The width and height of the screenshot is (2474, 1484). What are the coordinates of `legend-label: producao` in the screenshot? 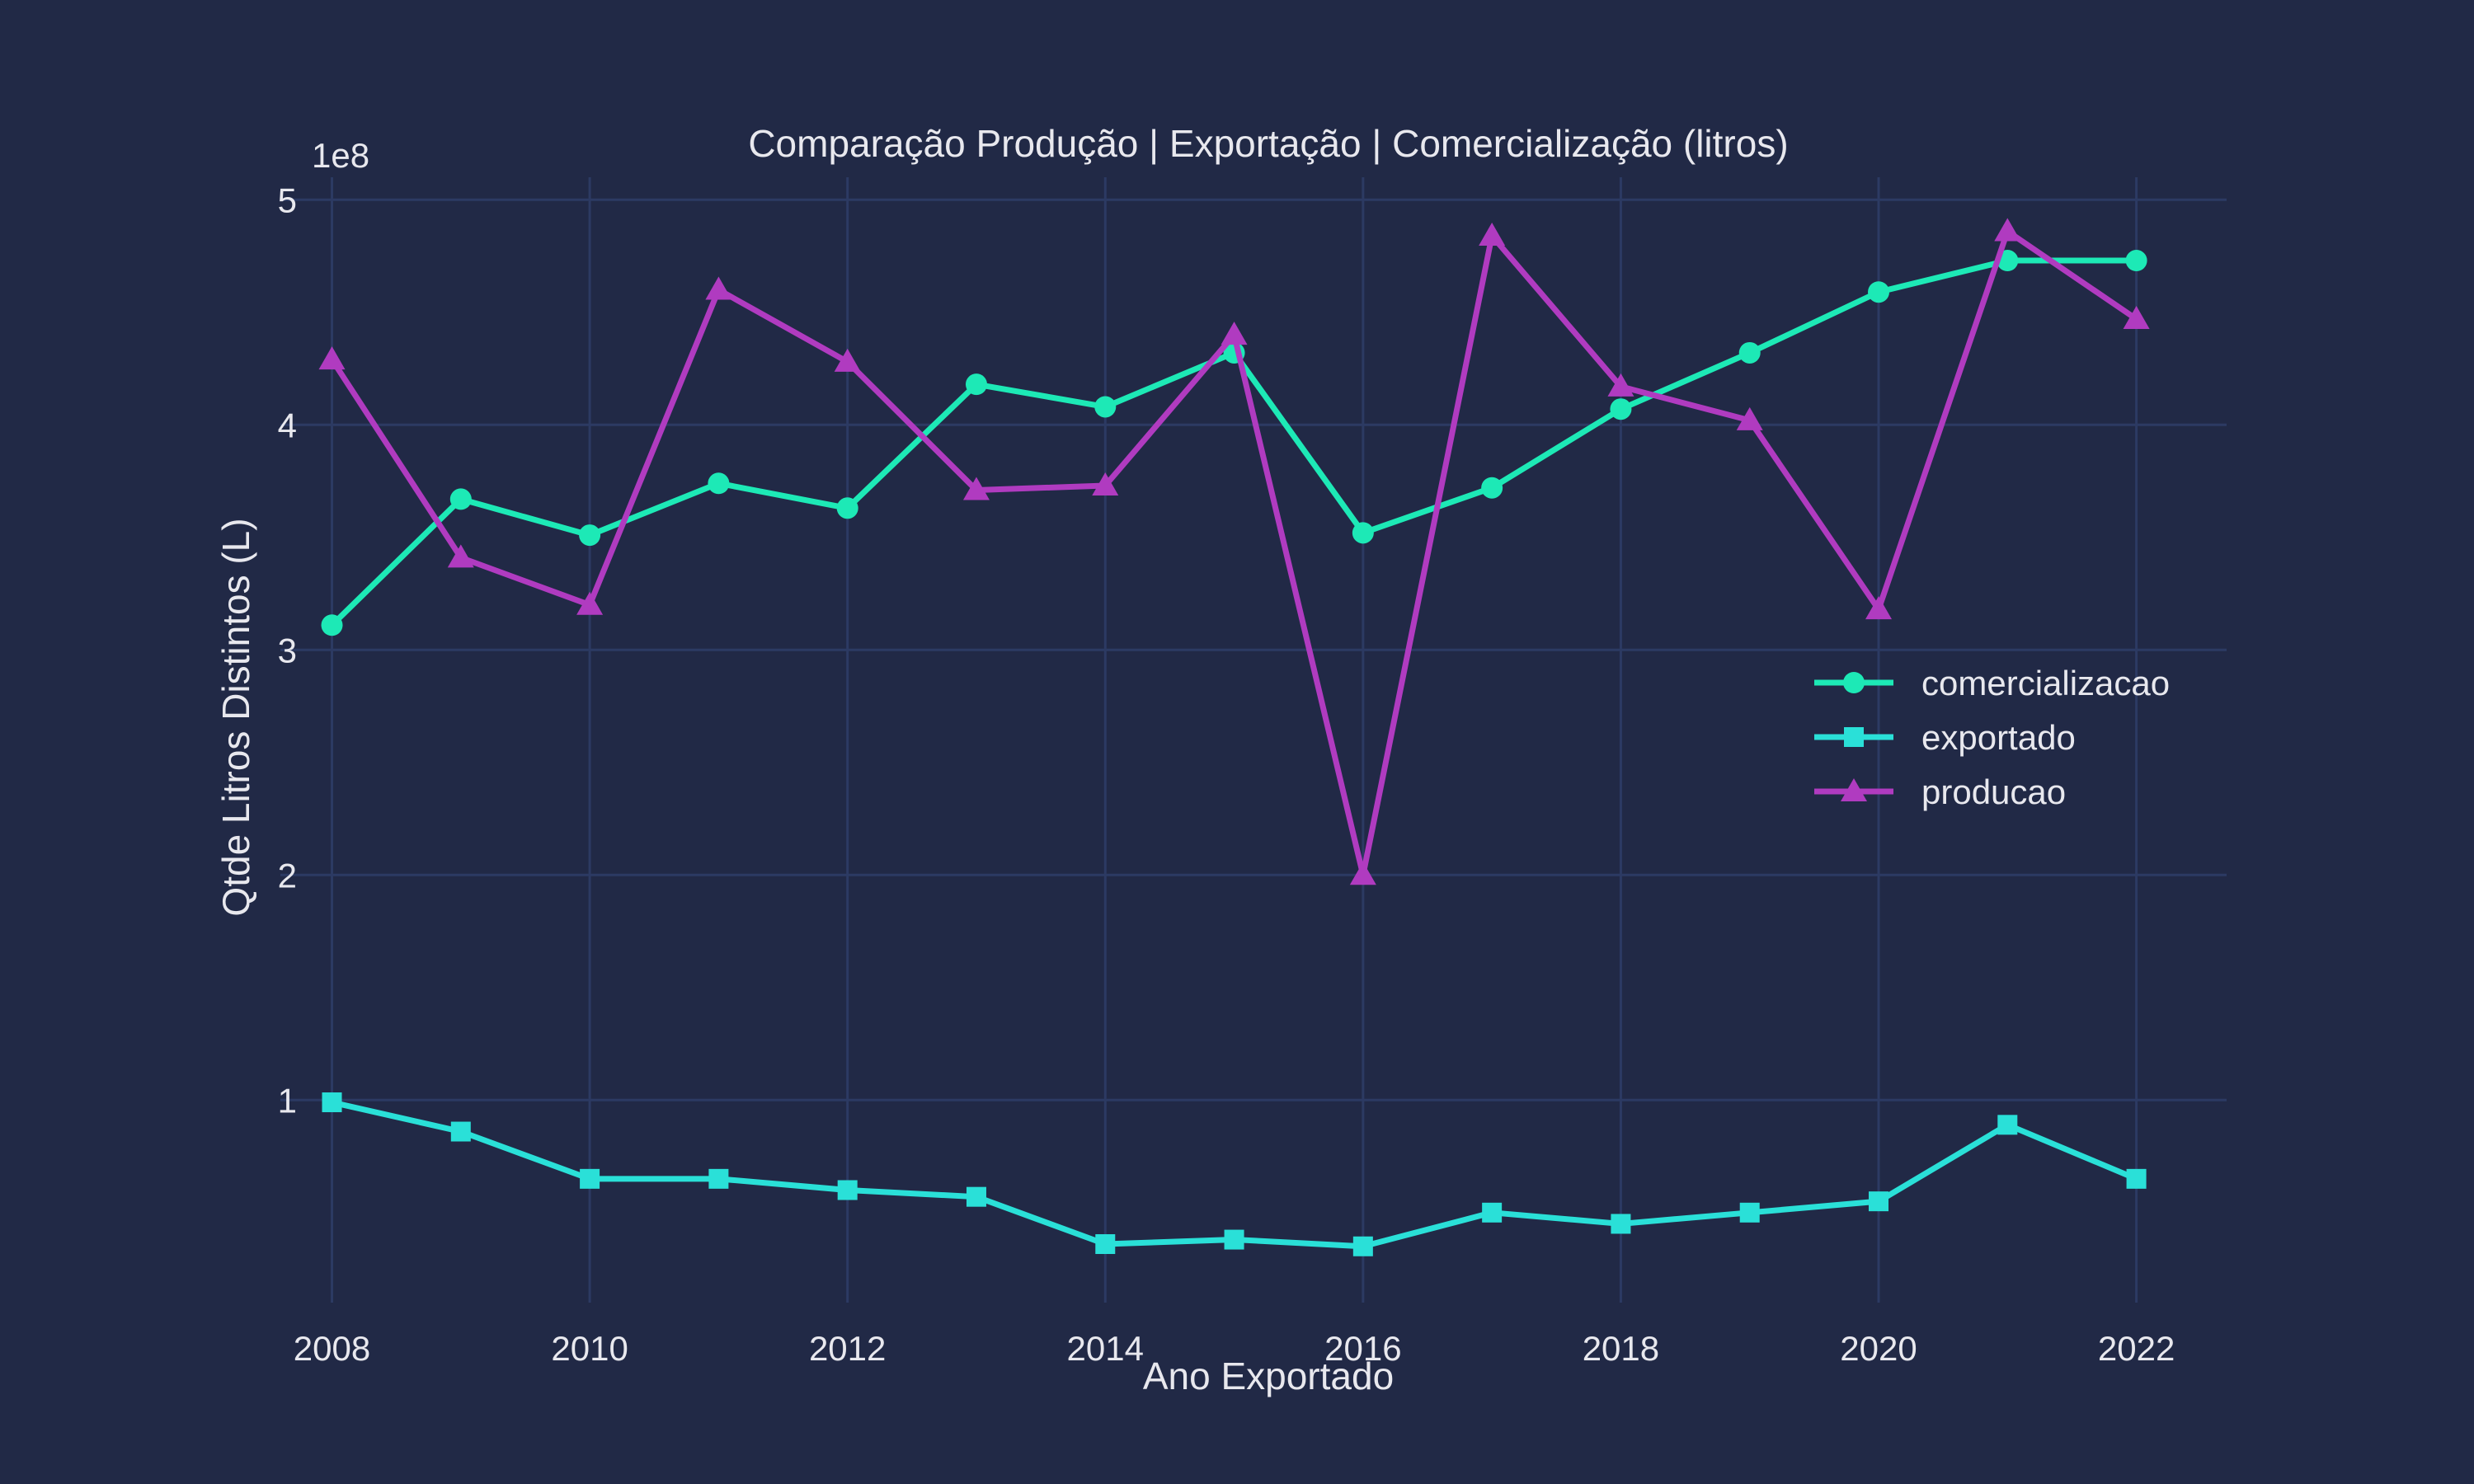 It's located at (1993, 792).